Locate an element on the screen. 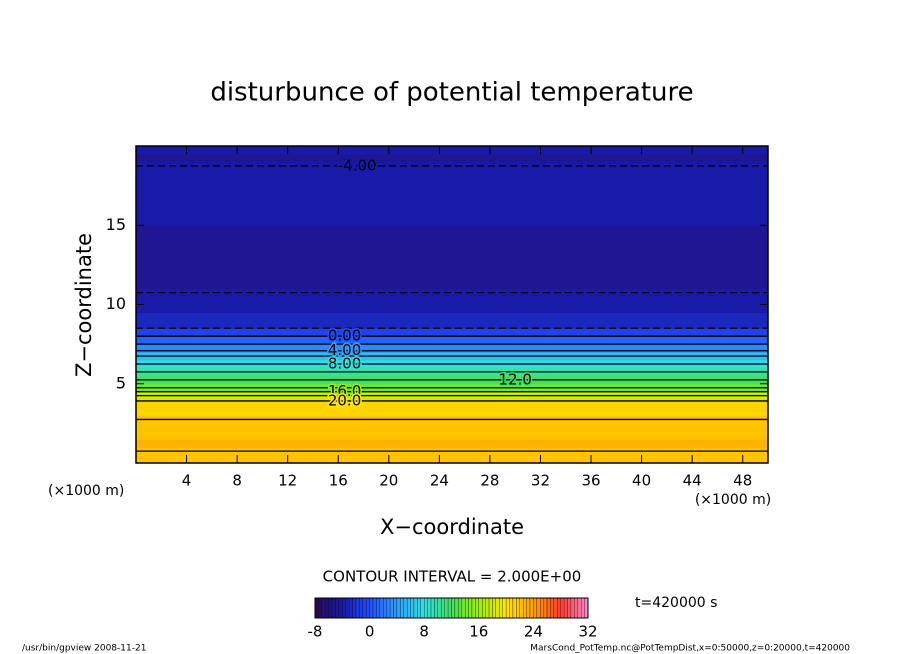 The height and width of the screenshot is (654, 904). x-tick-label: 32 is located at coordinates (540, 481).